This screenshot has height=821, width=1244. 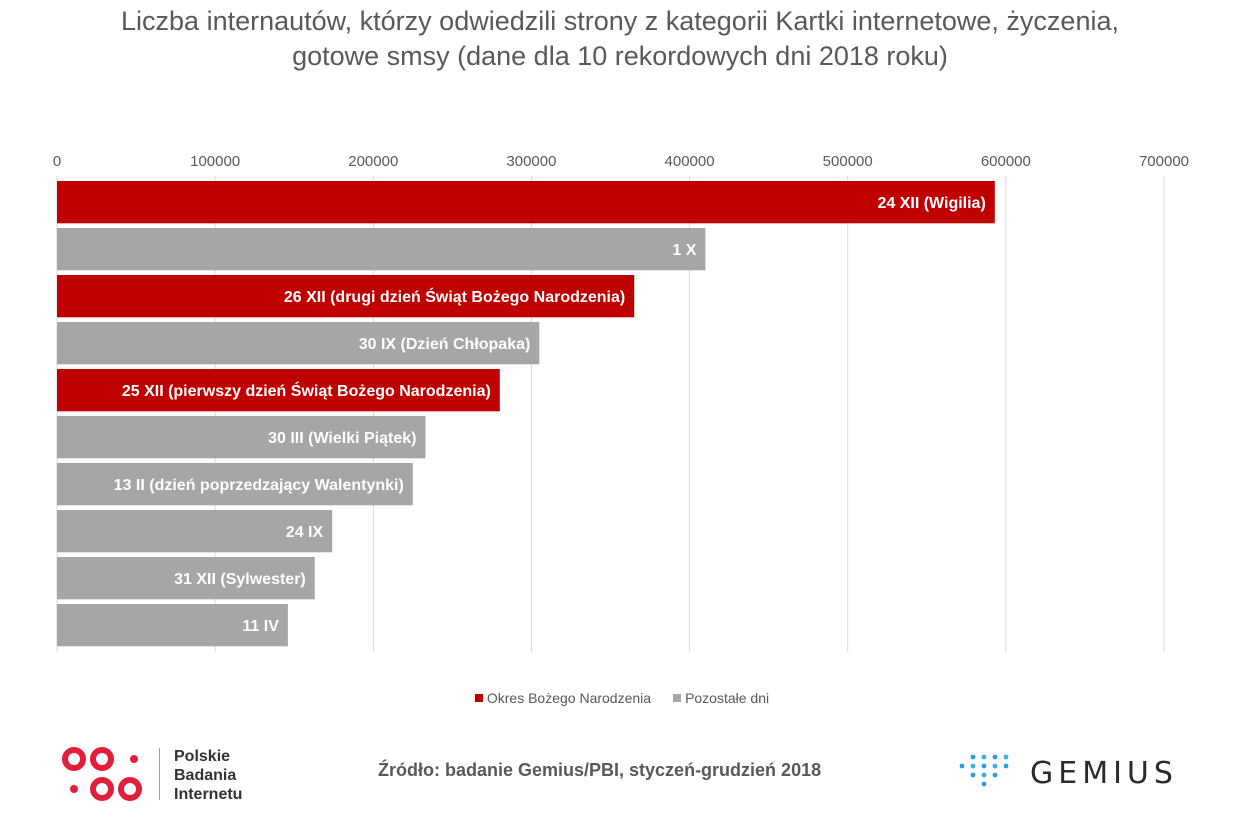 I want to click on bar-label-1: 1 X, so click(x=684, y=250).